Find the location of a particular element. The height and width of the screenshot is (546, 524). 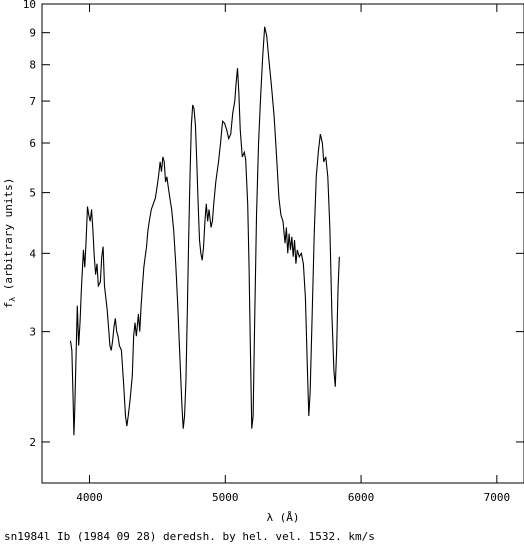

y-tick-label: 3 is located at coordinates (32, 332).